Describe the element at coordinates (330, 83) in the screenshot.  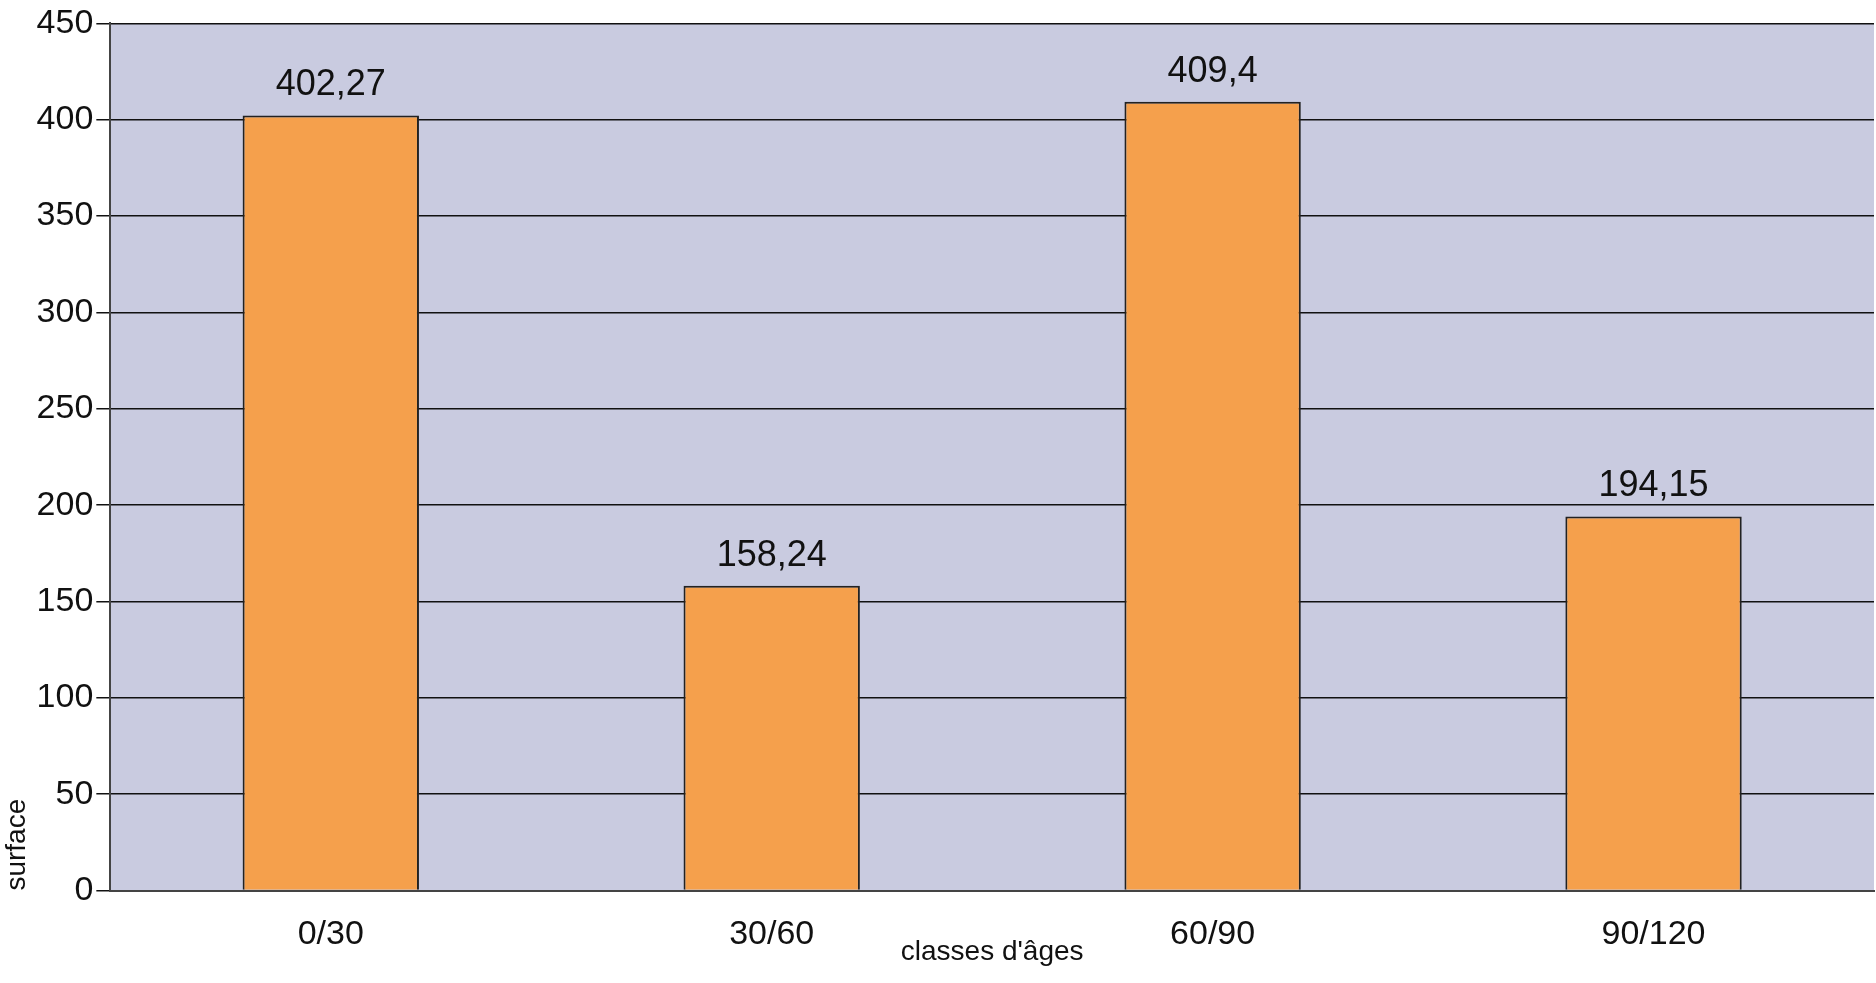
I see `data-label: 402,27` at that location.